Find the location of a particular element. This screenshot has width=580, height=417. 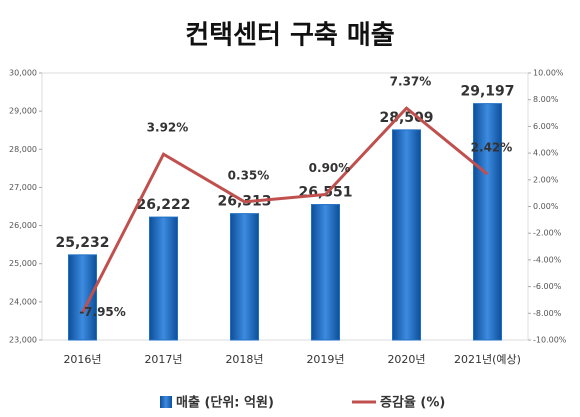

x-tick-label: 2016년 is located at coordinates (82, 359).